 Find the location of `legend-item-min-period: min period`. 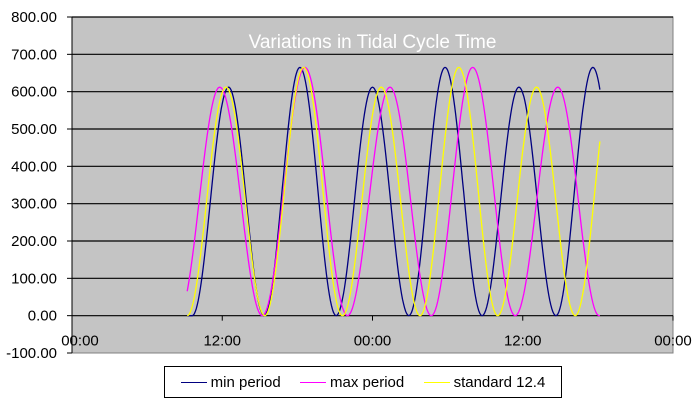

legend-item-min-period: min period is located at coordinates (230, 382).